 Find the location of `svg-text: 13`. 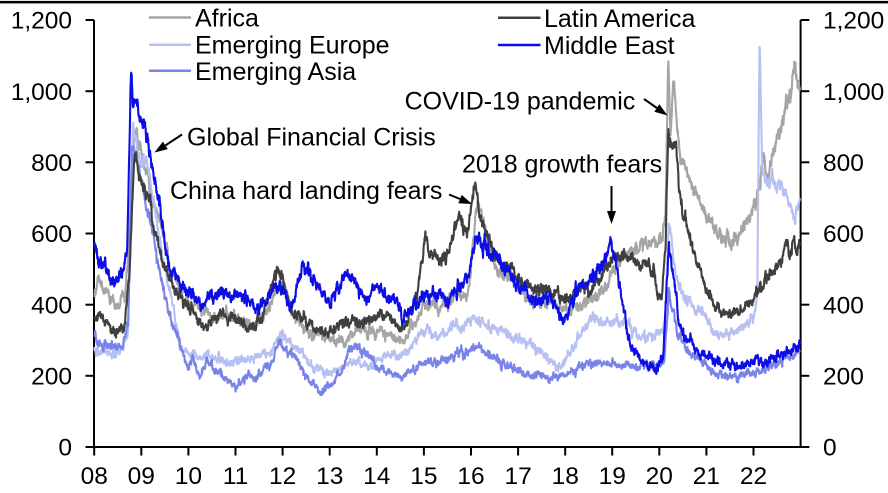

svg-text: 13 is located at coordinates (329, 476).